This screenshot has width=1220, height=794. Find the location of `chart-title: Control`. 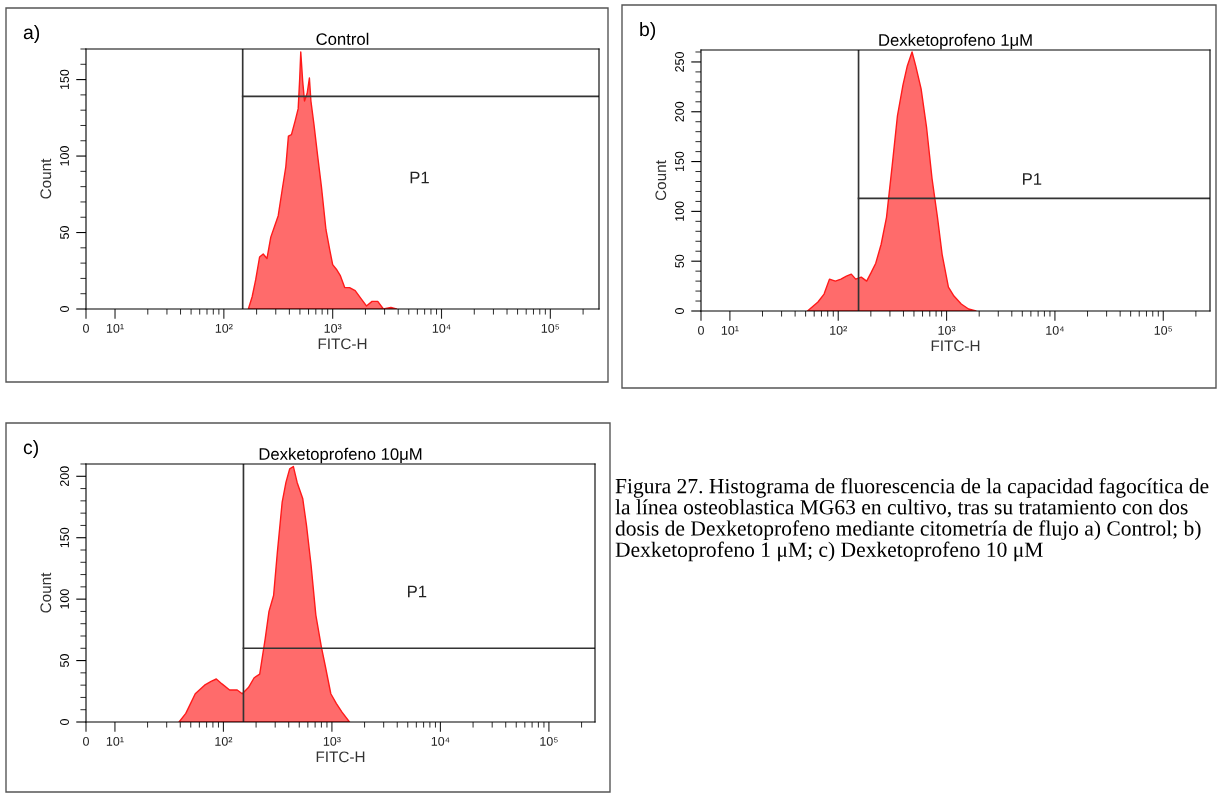

chart-title: Control is located at coordinates (342, 38).